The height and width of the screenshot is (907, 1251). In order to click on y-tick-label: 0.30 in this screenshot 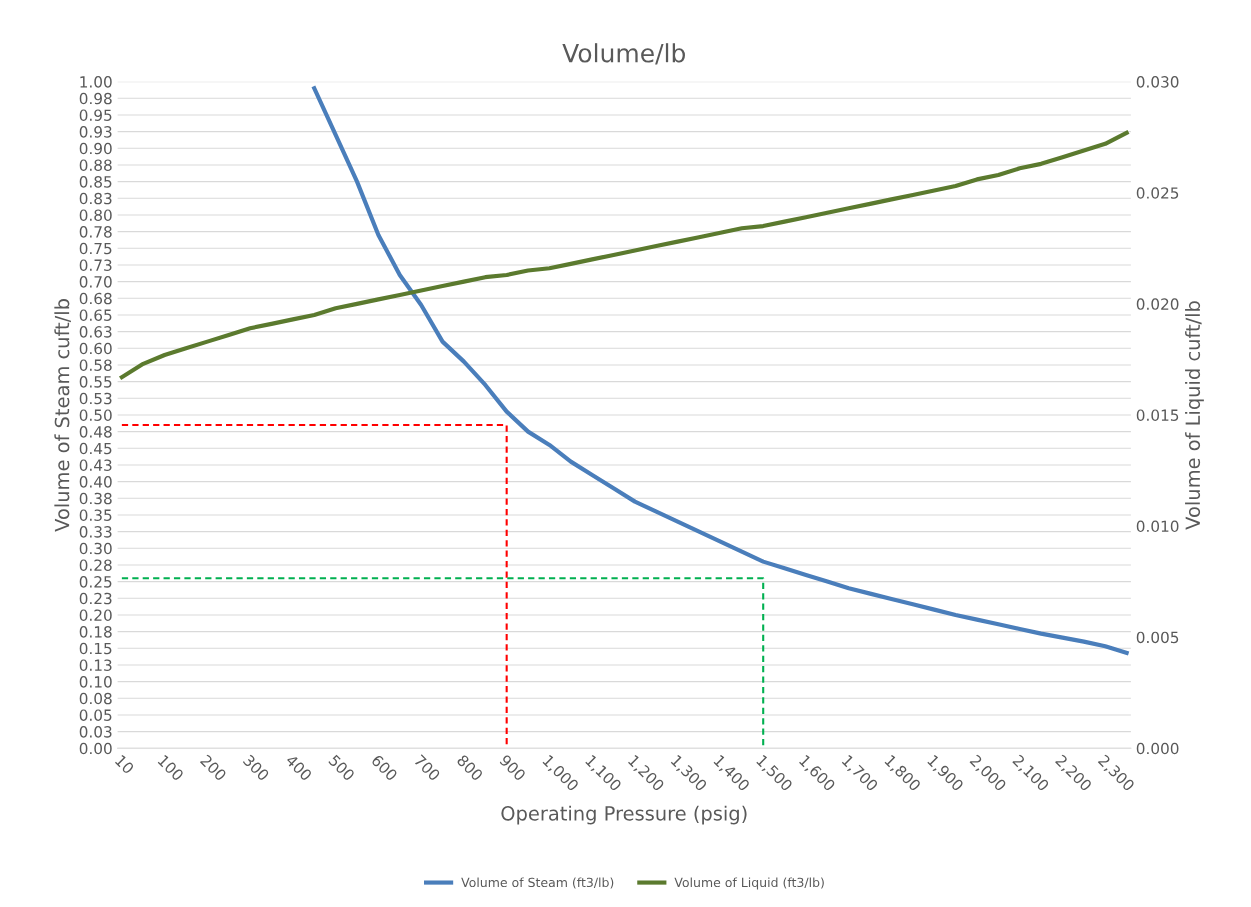, I will do `click(95, 548)`.